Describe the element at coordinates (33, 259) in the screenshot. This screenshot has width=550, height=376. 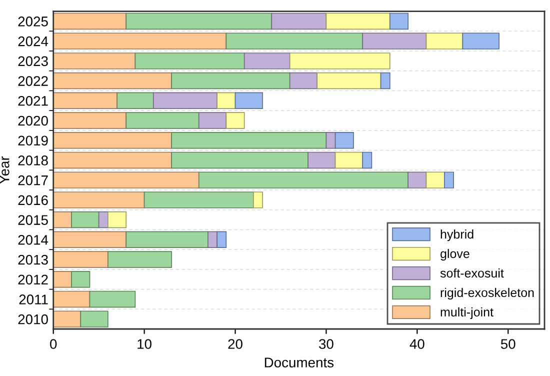
I see `y-tick-label: 2013` at that location.